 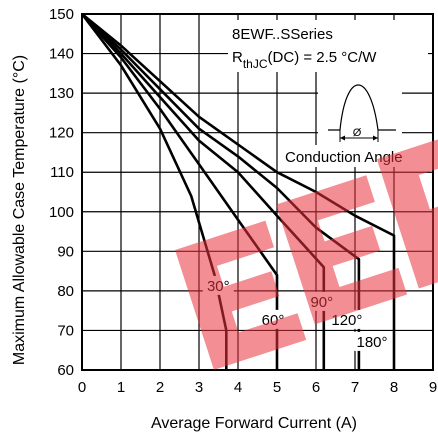 I want to click on x-tick-label: 1, so click(x=121, y=387).